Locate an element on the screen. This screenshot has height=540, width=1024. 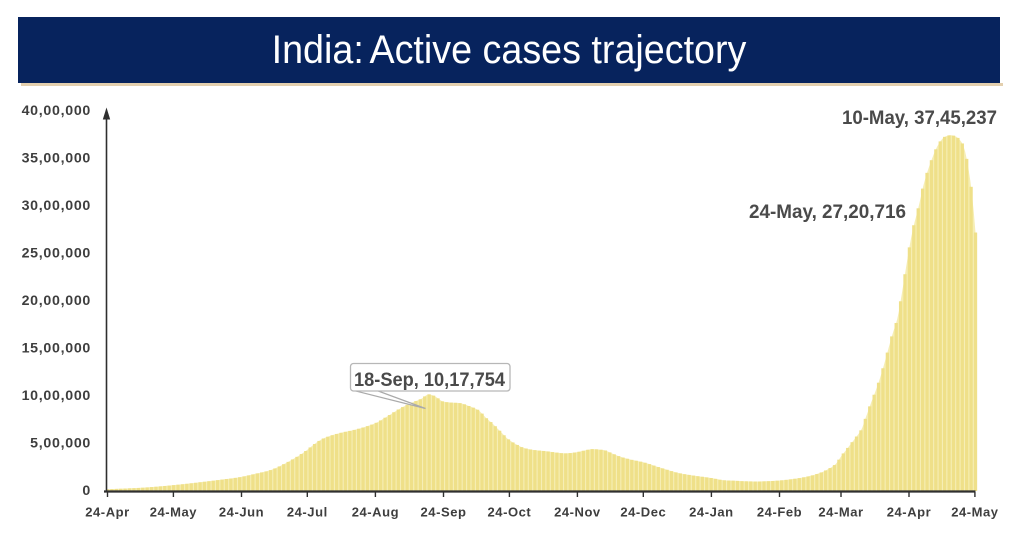
svg-text: 24-Aug is located at coordinates (375, 512).